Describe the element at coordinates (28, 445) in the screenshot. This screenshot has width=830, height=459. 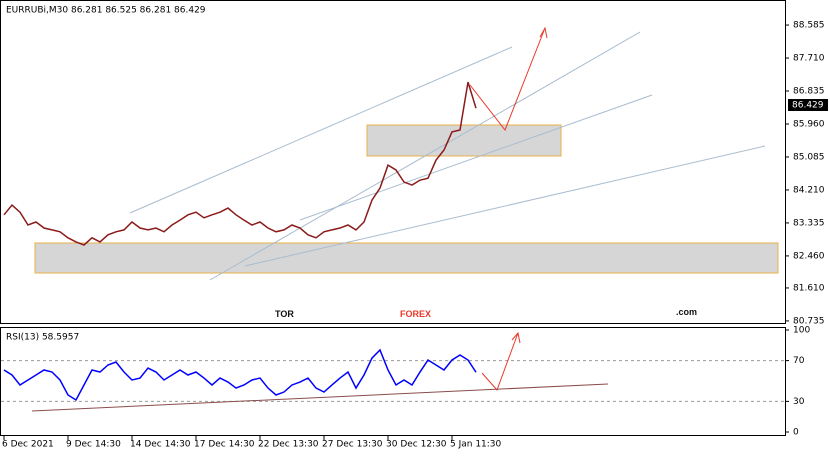
I see `x-tick-label: 6 Dec 2021` at that location.